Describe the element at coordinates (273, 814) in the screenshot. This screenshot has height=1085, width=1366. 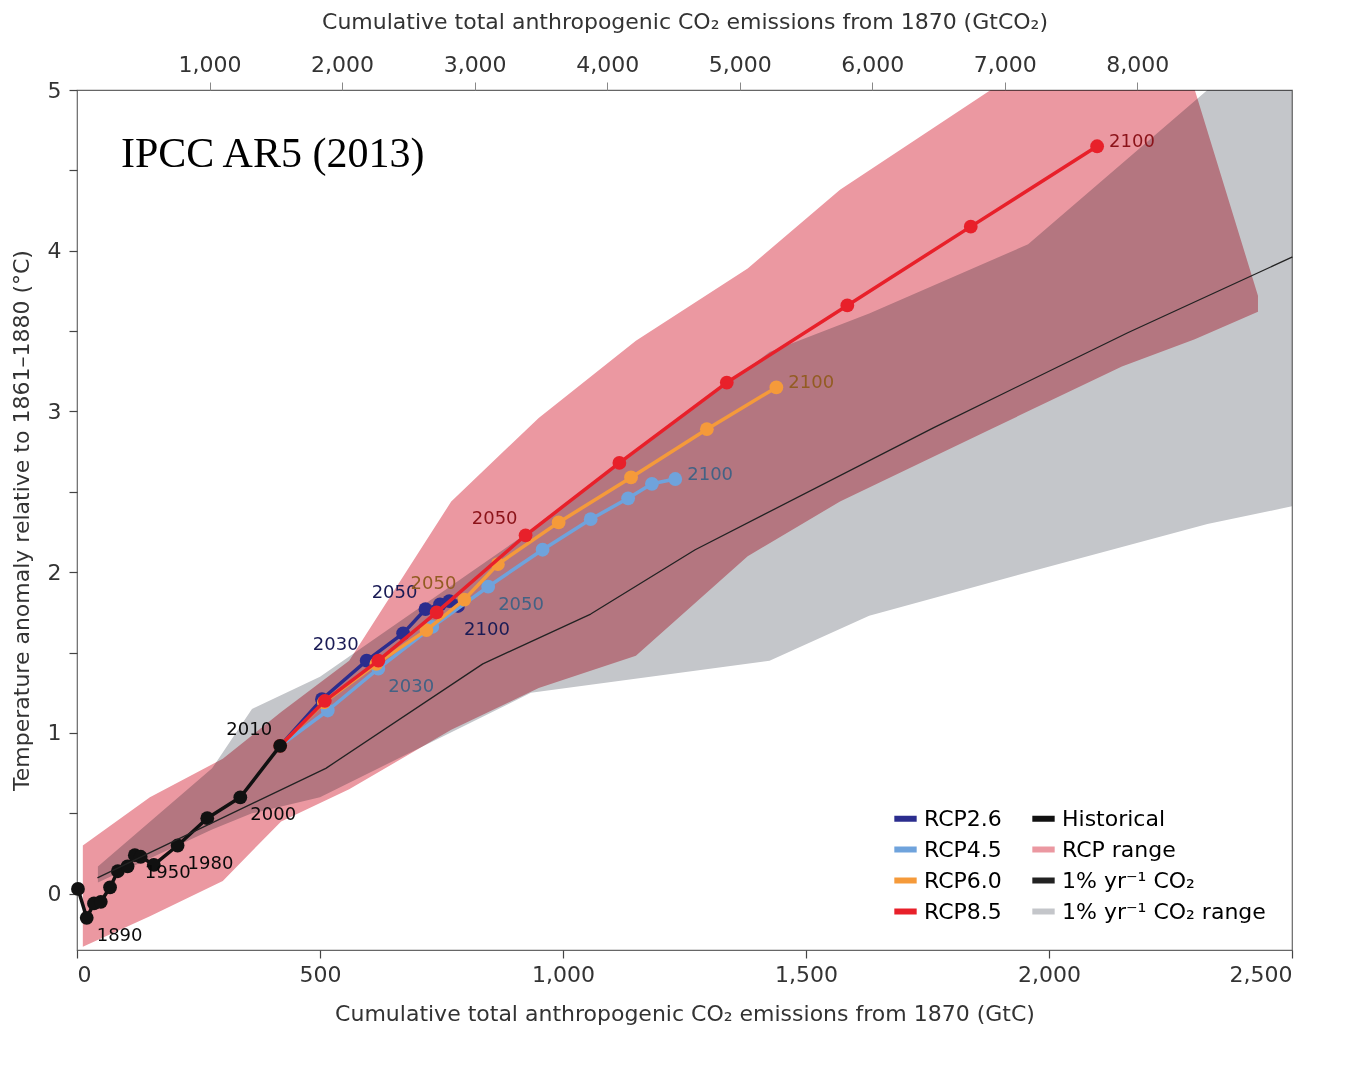
I see `annotation: 2000` at that location.